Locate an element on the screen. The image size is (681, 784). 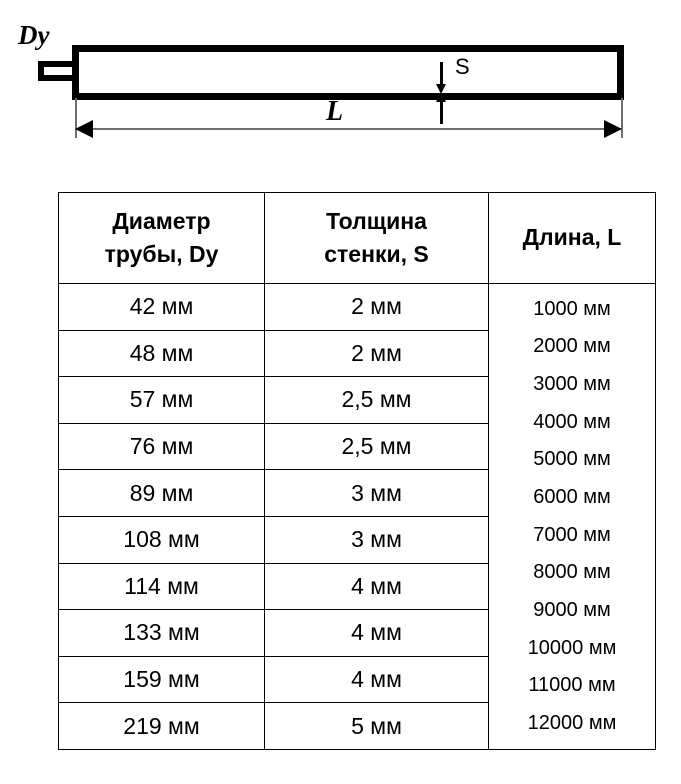
diameter-label-dy: Dy is located at coordinates (34, 35).